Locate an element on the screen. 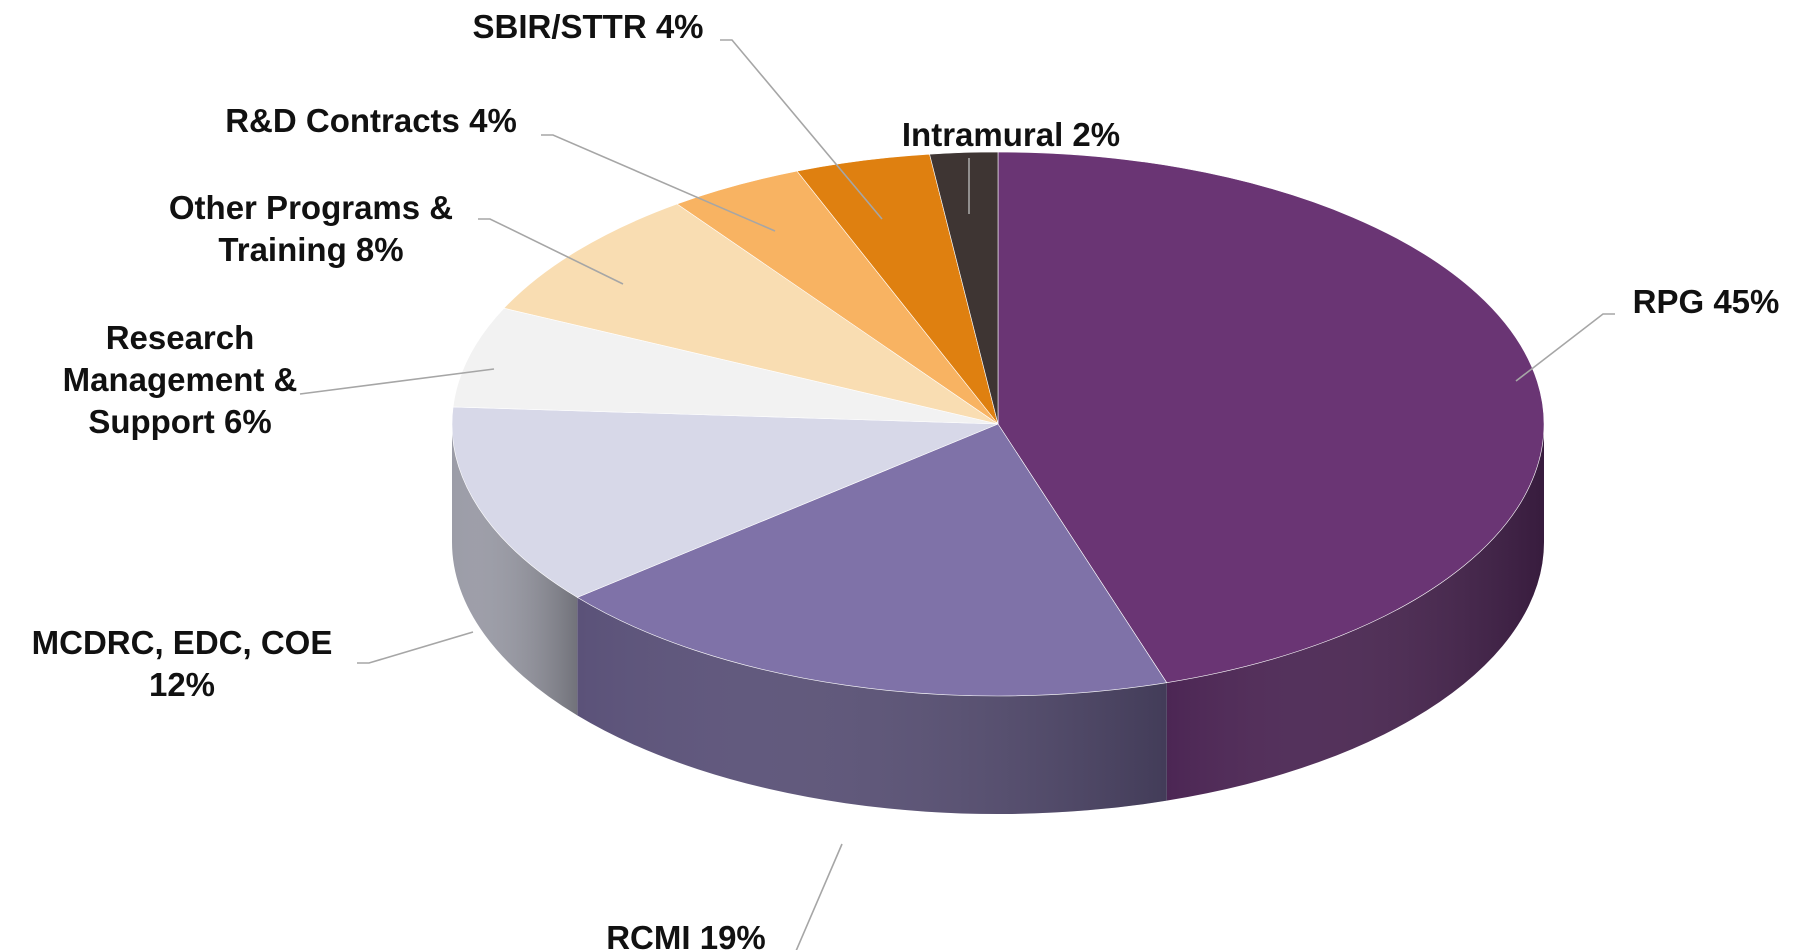 Image resolution: width=1798 pixels, height=950 pixels. slice-value-label: 6% is located at coordinates (247, 421).